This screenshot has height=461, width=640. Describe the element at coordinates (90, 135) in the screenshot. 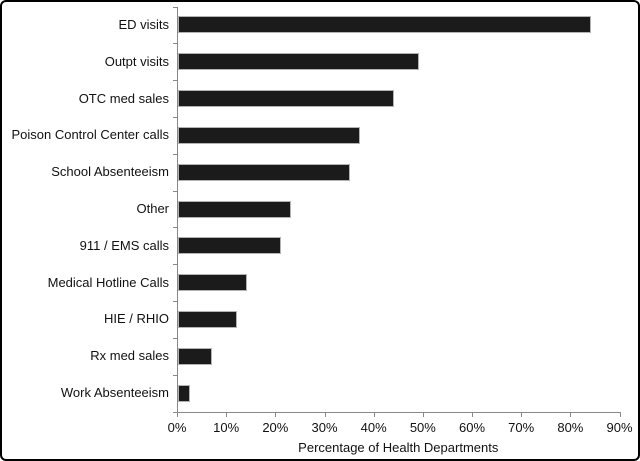

I see `category-label: Poison Control Center calls` at that location.